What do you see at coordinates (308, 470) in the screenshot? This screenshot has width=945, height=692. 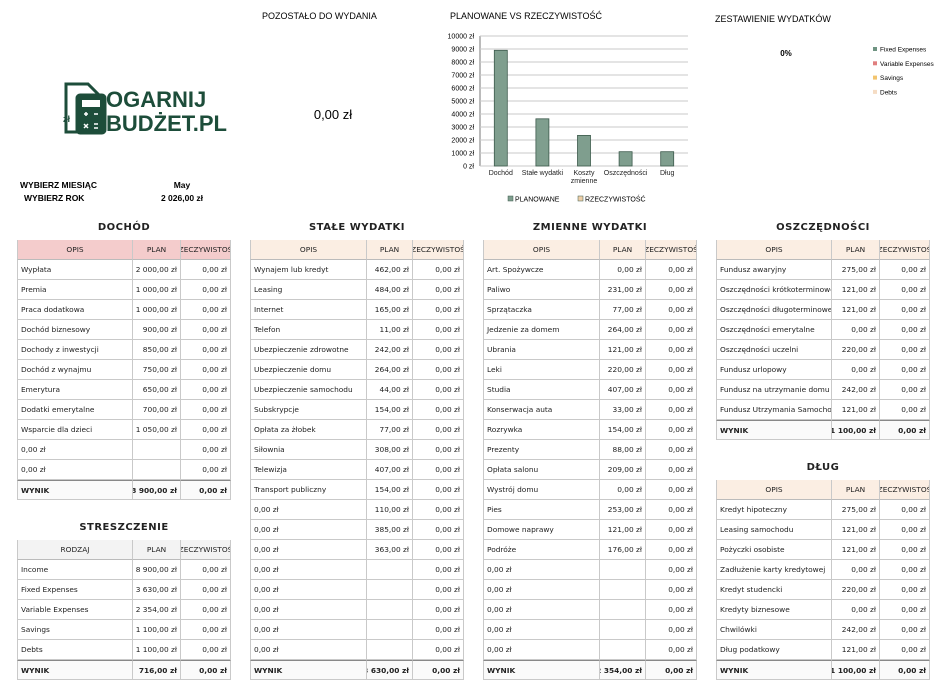 I see `table-cell: Telewizja` at bounding box center [308, 470].